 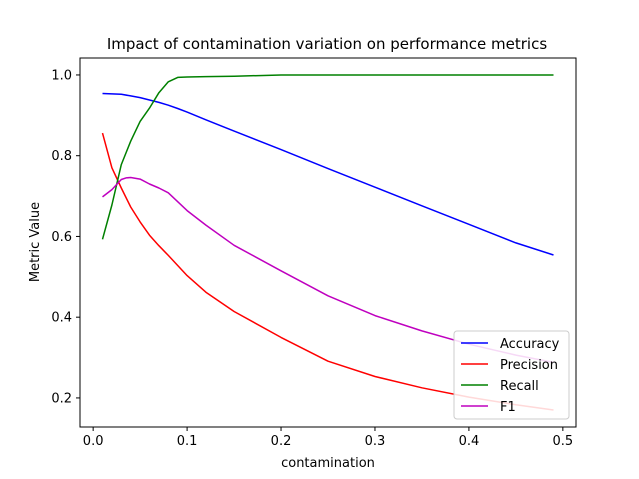 What do you see at coordinates (328, 438) in the screenshot?
I see `x-axis: 0.0 0.1 0.2 0.3 0.4 0.5` at bounding box center [328, 438].